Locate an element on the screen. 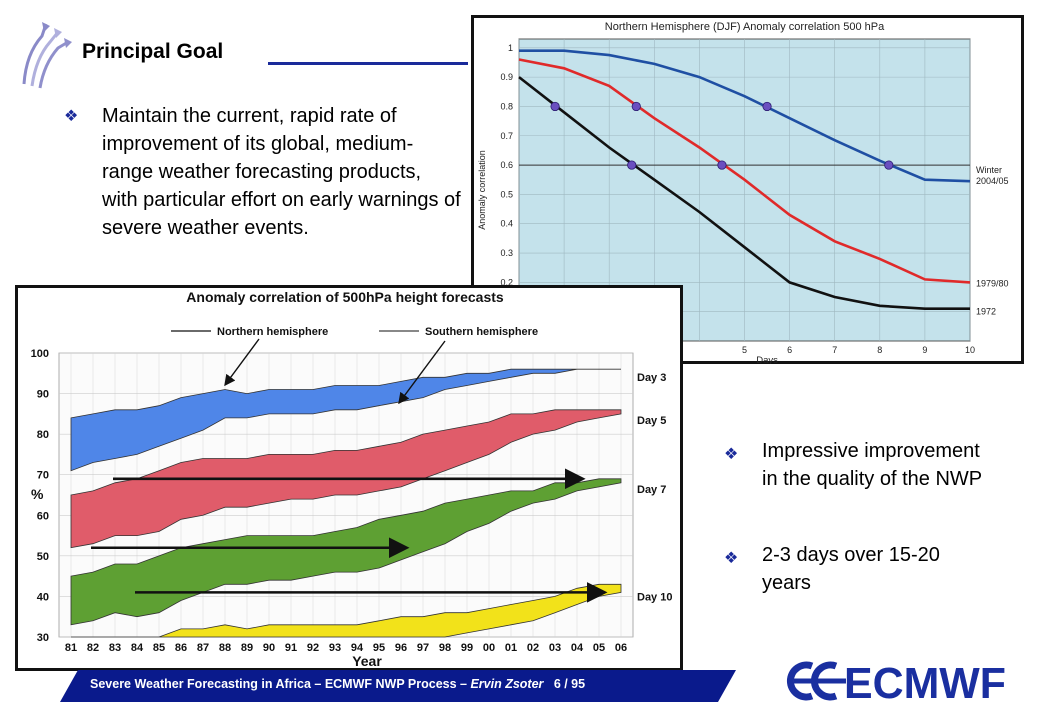 The width and height of the screenshot is (1040, 720). ecmwf-wave-icon is located at coordinates (816, 681).